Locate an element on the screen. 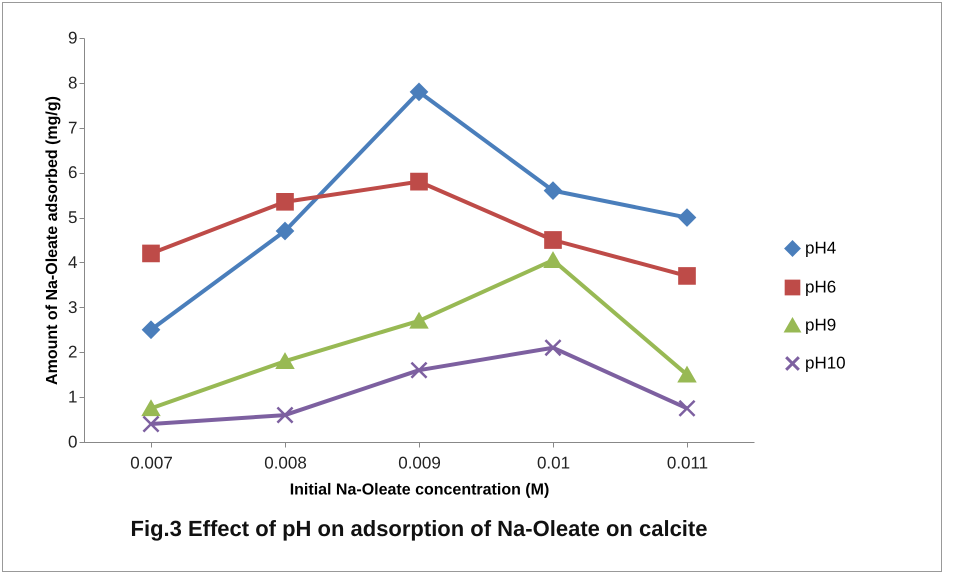 This screenshot has height=586, width=966. legend-label: pH6 is located at coordinates (820, 287).